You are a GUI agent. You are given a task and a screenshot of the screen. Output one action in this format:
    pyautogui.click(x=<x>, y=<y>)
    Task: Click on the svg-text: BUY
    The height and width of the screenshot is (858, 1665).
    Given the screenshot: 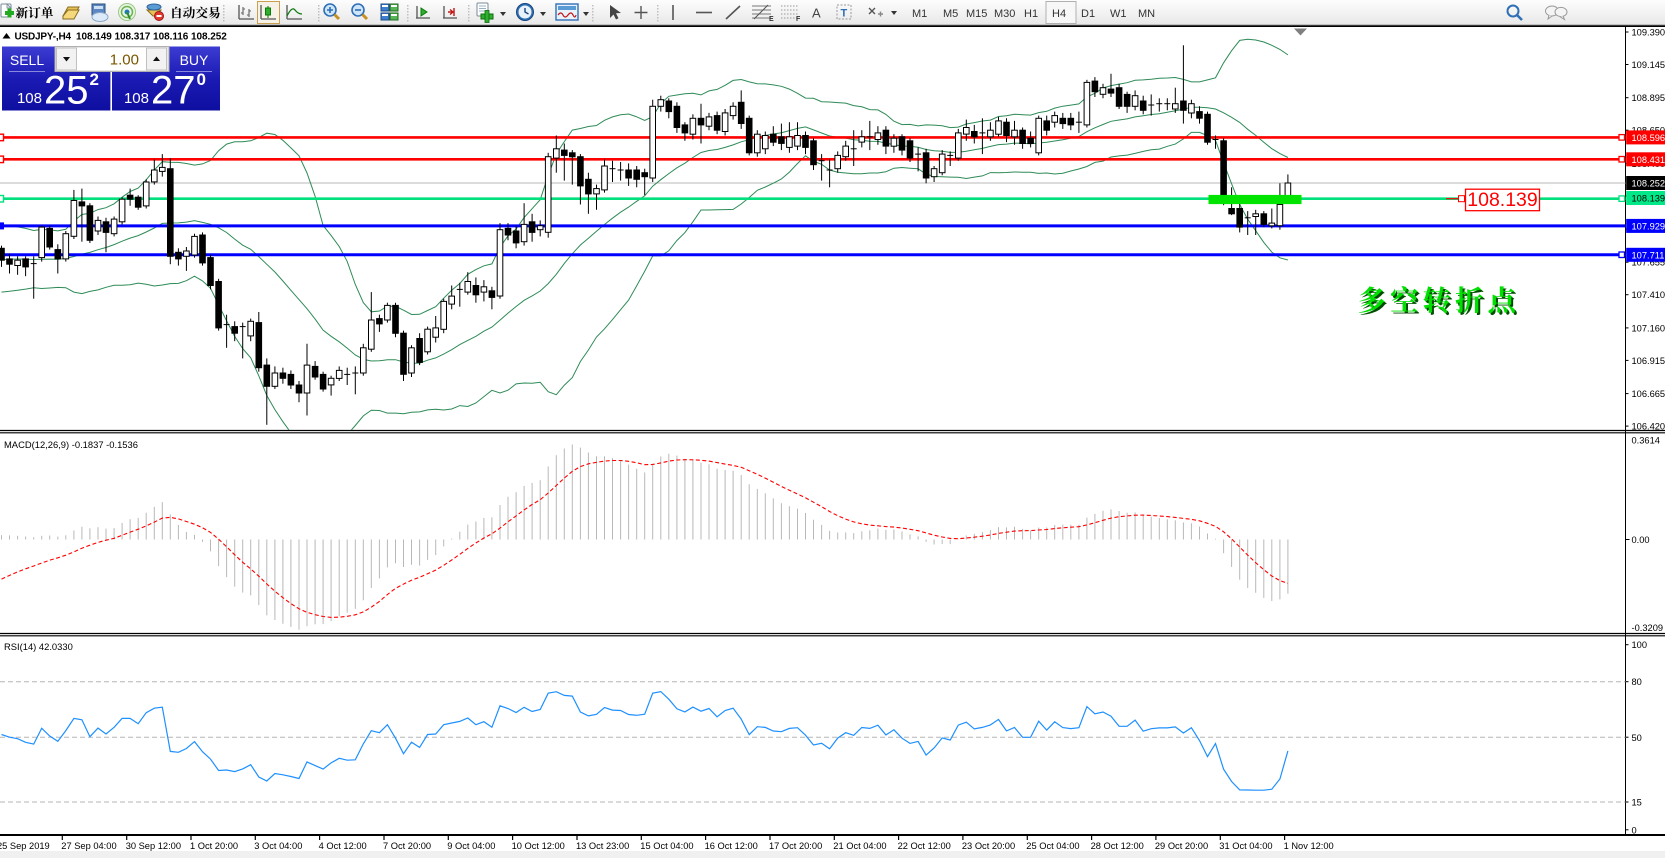 What is the action you would take?
    pyautogui.click(x=194, y=60)
    